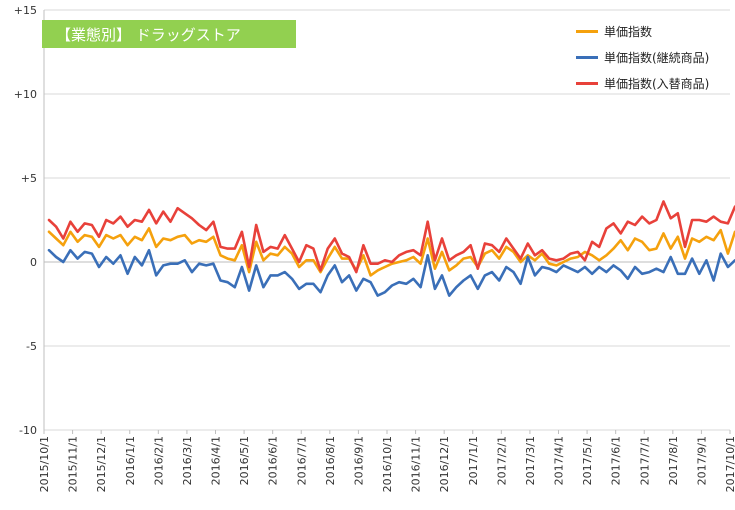 Image resolution: width=735 pixels, height=510 pixels. Describe the element at coordinates (273, 460) in the screenshot. I see `x-tick-label: 2016/6/1` at that location.